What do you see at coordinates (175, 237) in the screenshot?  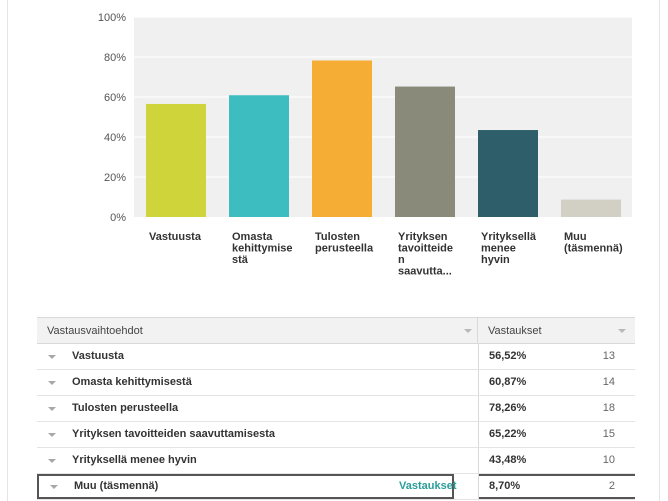 I see `x-tick-label: Vastuusta` at bounding box center [175, 237].